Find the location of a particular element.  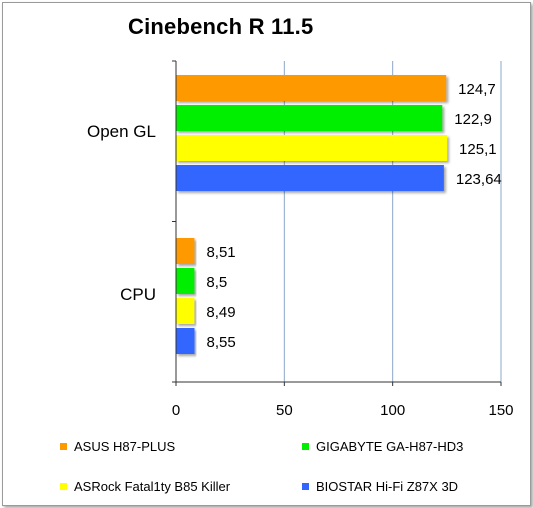

legend-label: ASUS H87-PLUS is located at coordinates (125, 446).